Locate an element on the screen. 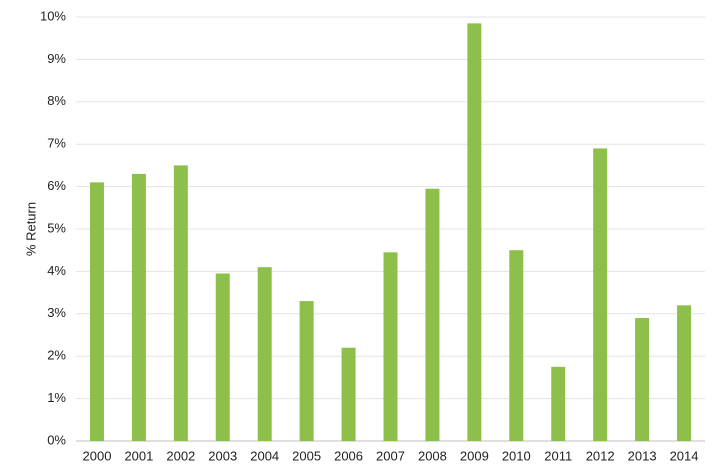 The height and width of the screenshot is (471, 720). x-tick-label: 2004 is located at coordinates (264, 455).